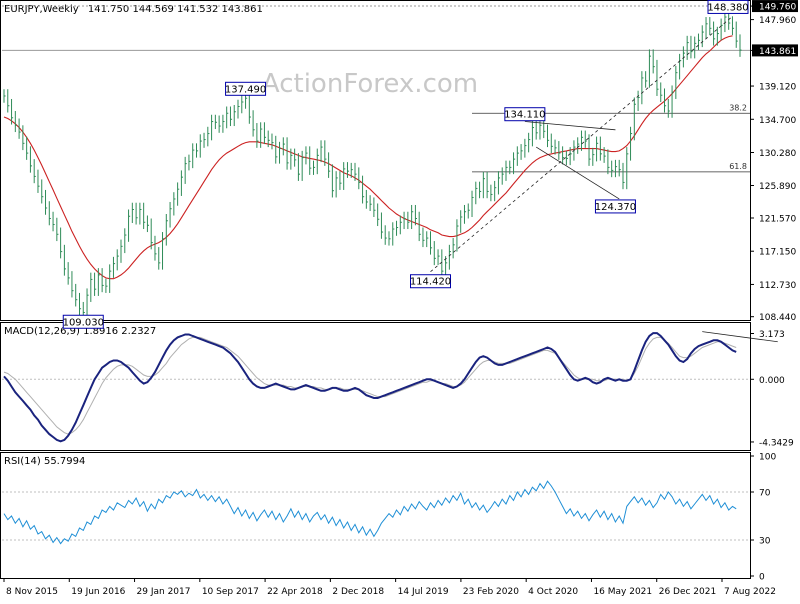 The image size is (800, 604). I want to click on price-y-tick-label: 112.730, so click(777, 286).